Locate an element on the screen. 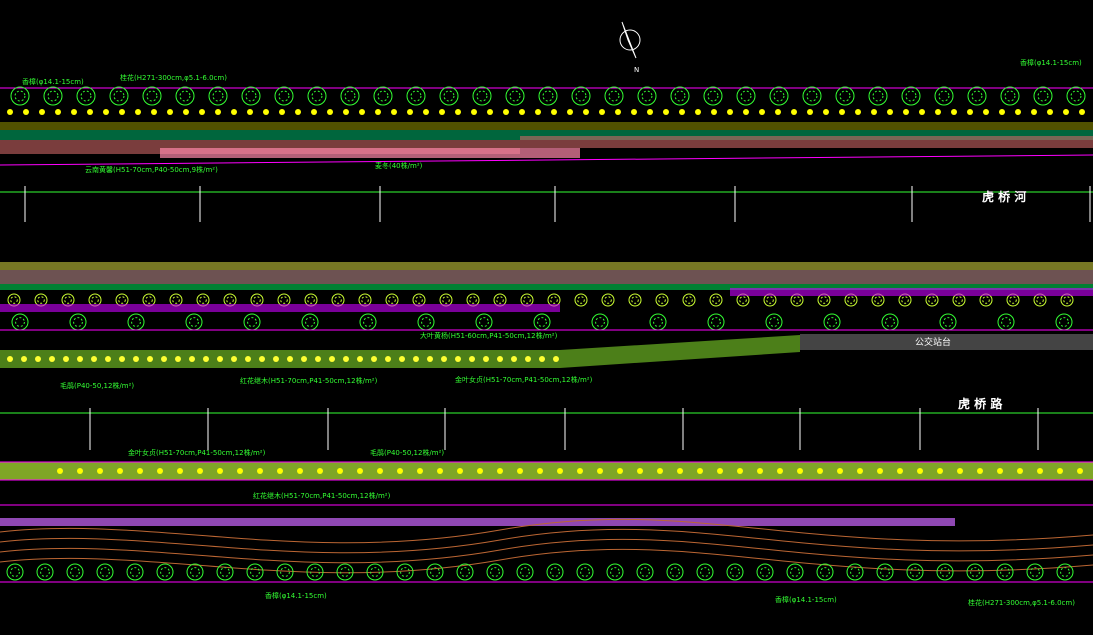  path-curve is located at coordinates (546, 561).